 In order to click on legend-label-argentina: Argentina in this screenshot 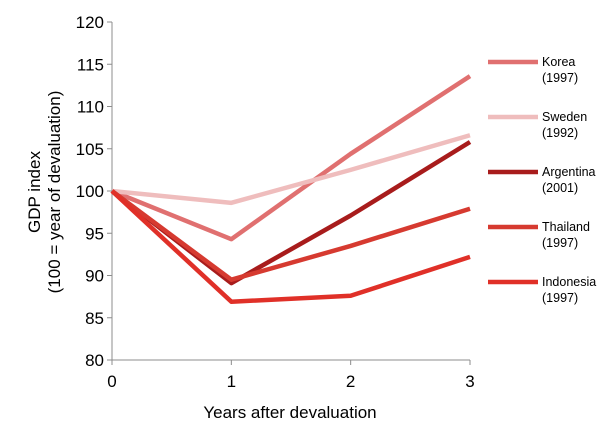, I will do `click(569, 172)`.